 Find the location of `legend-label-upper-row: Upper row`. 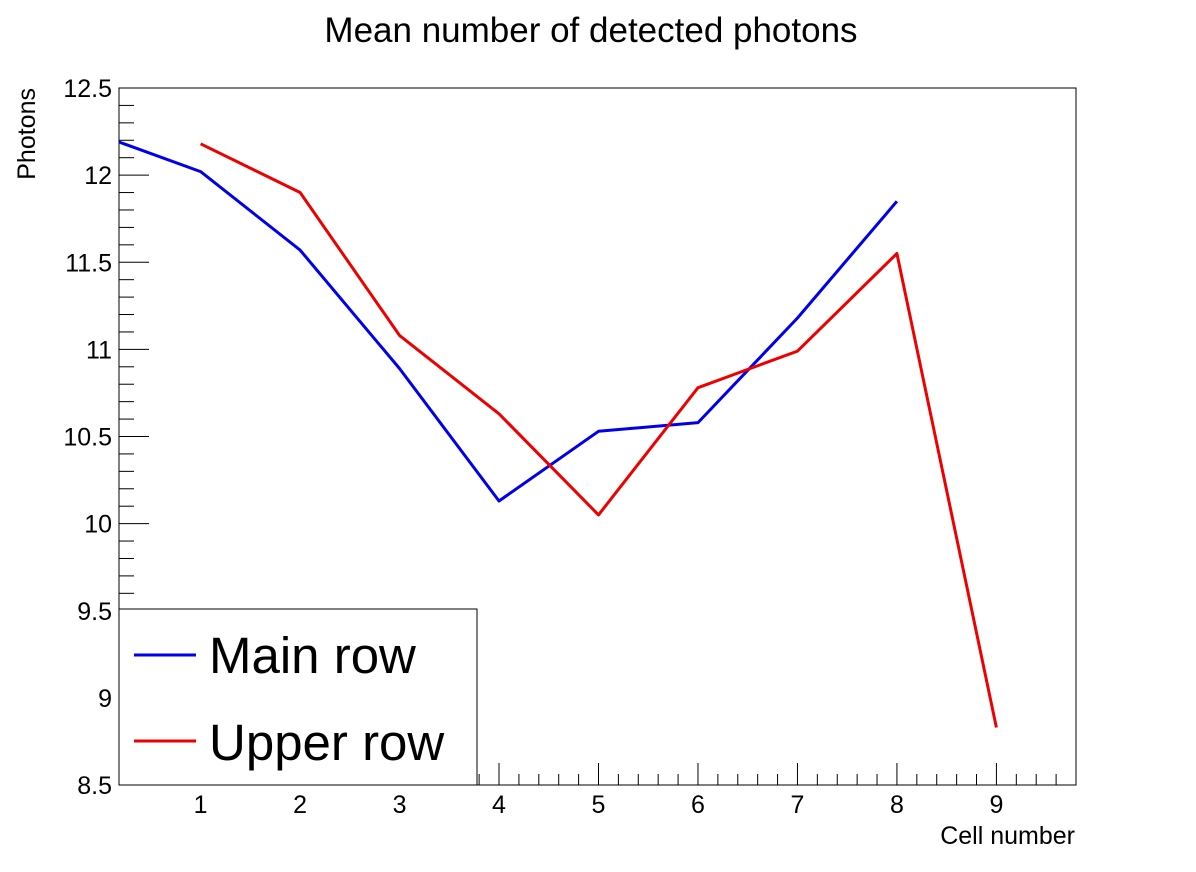

legend-label-upper-row: Upper row is located at coordinates (326, 742).